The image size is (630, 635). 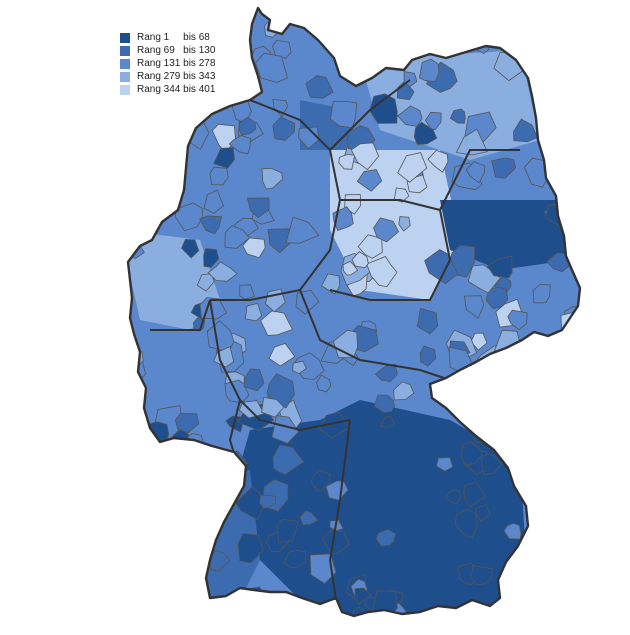 What do you see at coordinates (176, 63) in the screenshot?
I see `legend-label-3: Rang 131 bis 278` at bounding box center [176, 63].